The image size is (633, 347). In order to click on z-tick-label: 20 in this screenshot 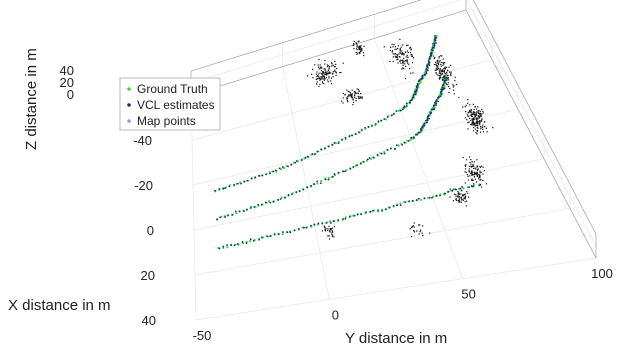, I will do `click(67, 82)`.